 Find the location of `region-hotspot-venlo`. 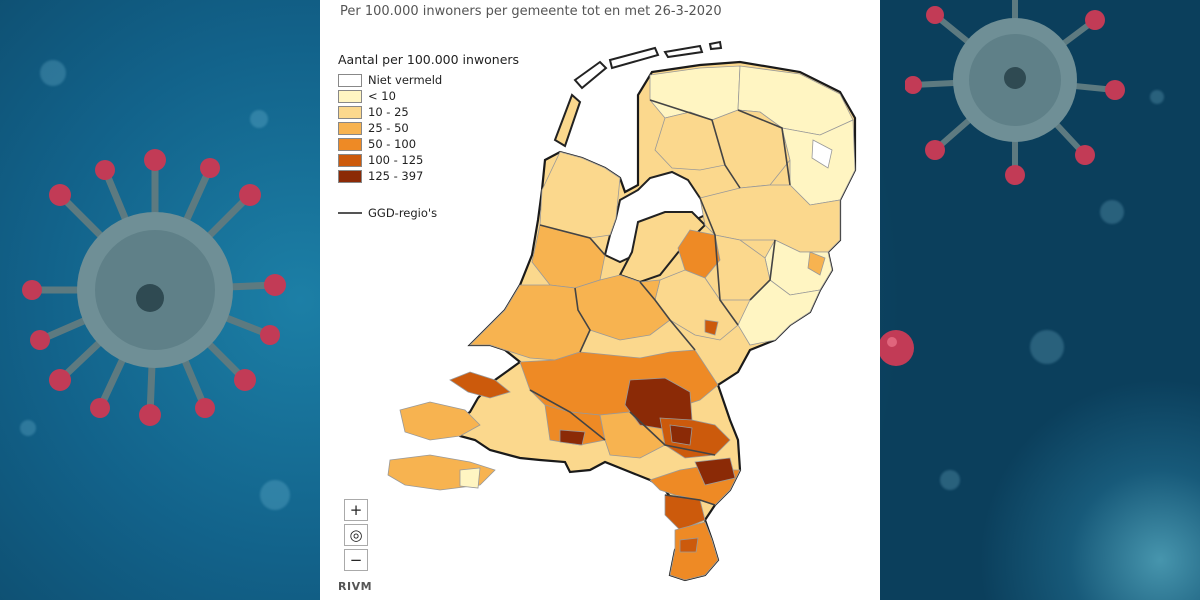

region-hotspot-venlo is located at coordinates (715, 471).